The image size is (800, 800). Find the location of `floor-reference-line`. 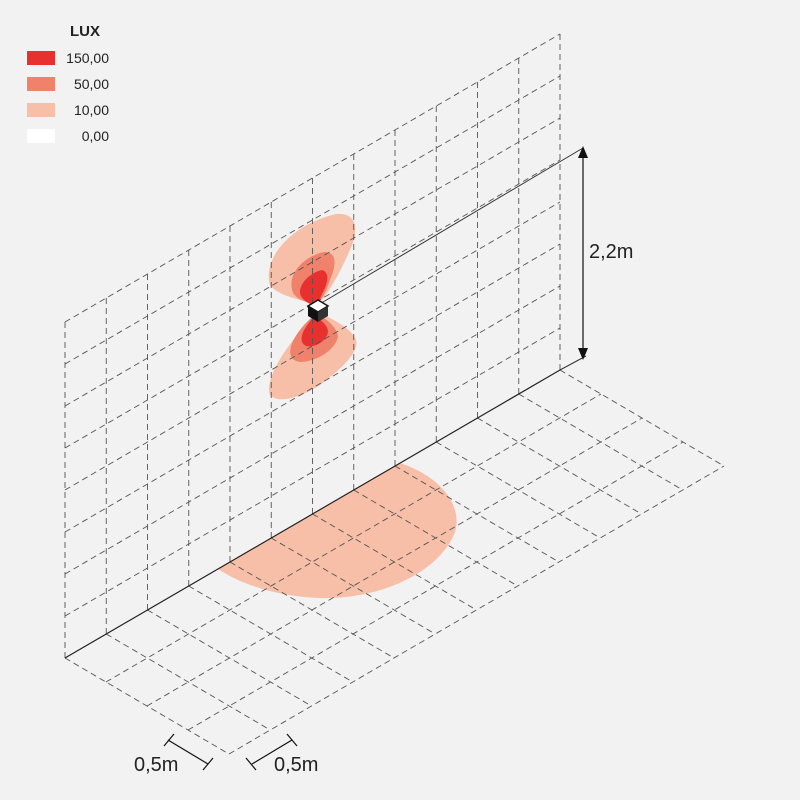

floor-reference-line is located at coordinates (573, 363).